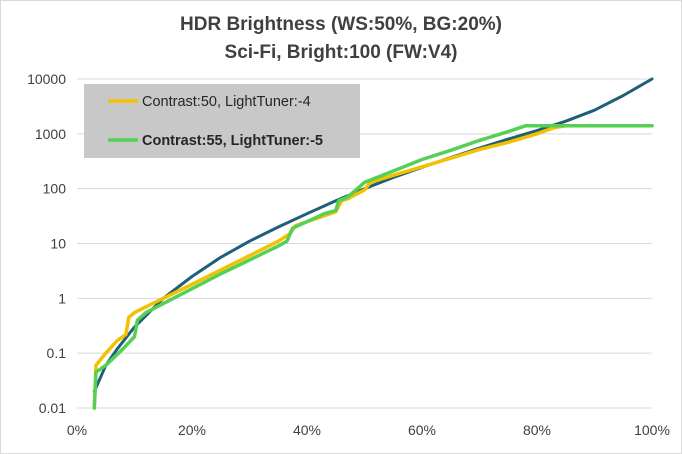  I want to click on chart-subtitle: Sci-Fi, Bright:100 (FW:V4), so click(341, 52).